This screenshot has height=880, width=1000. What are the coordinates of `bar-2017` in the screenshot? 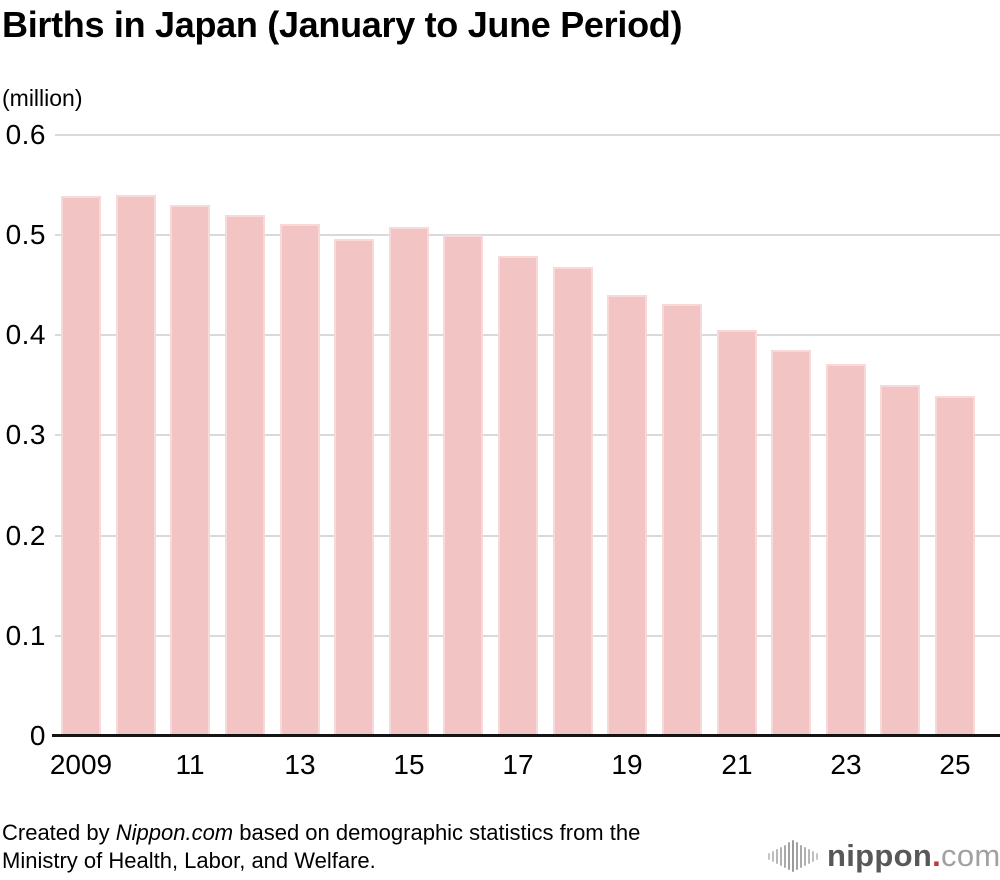 It's located at (518, 496).